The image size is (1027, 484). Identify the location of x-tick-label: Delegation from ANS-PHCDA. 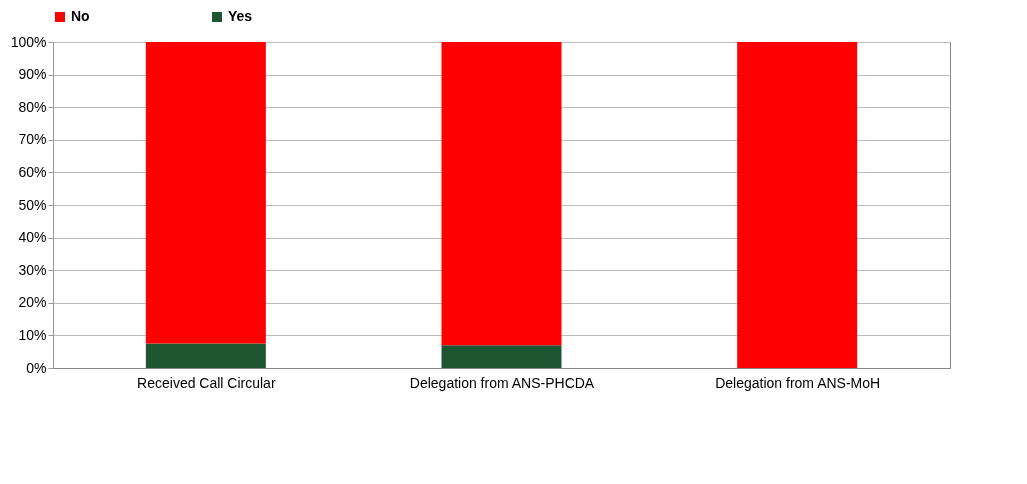
(502, 382).